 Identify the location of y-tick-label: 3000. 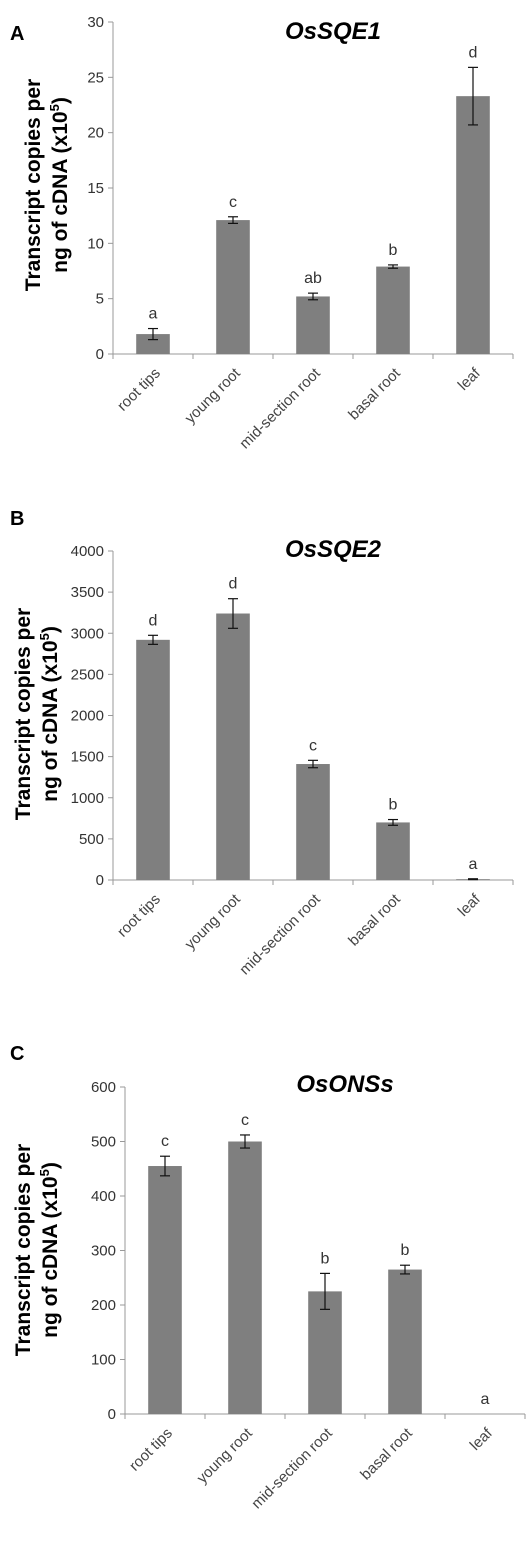
(87, 633).